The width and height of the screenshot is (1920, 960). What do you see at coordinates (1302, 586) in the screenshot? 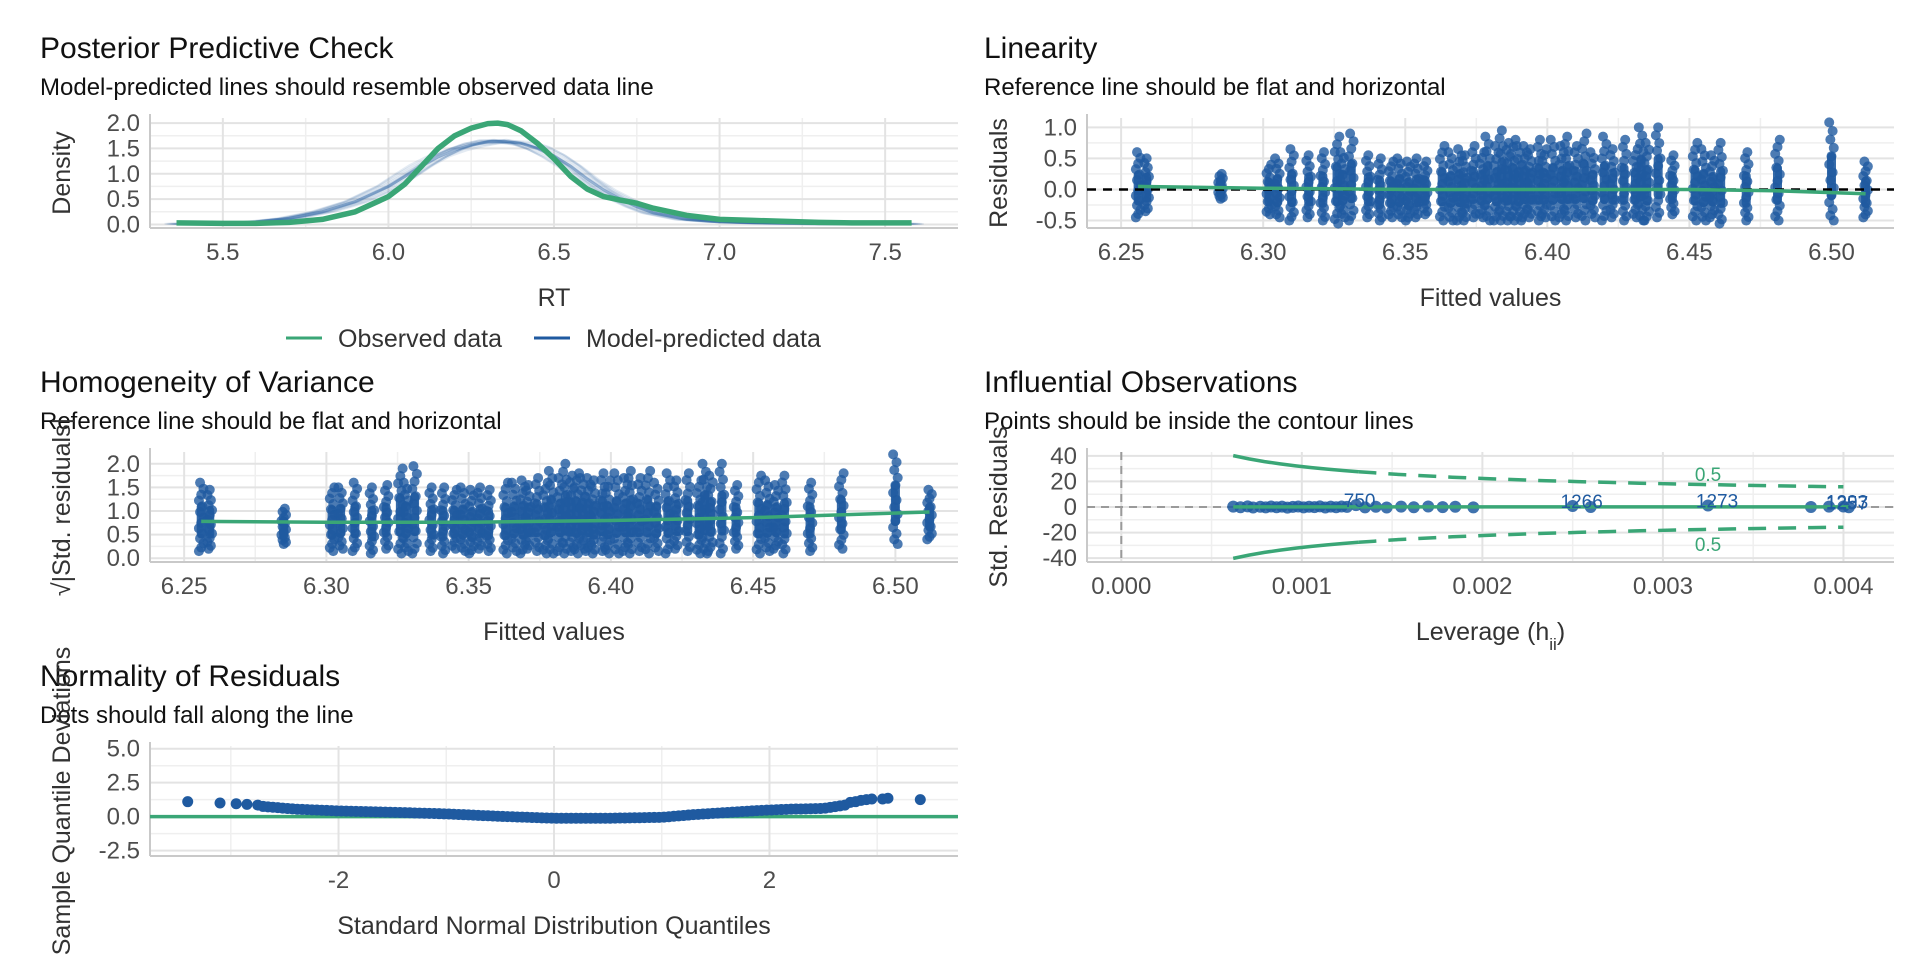
I see `influential-x-tick-label: 0.001` at bounding box center [1302, 586].